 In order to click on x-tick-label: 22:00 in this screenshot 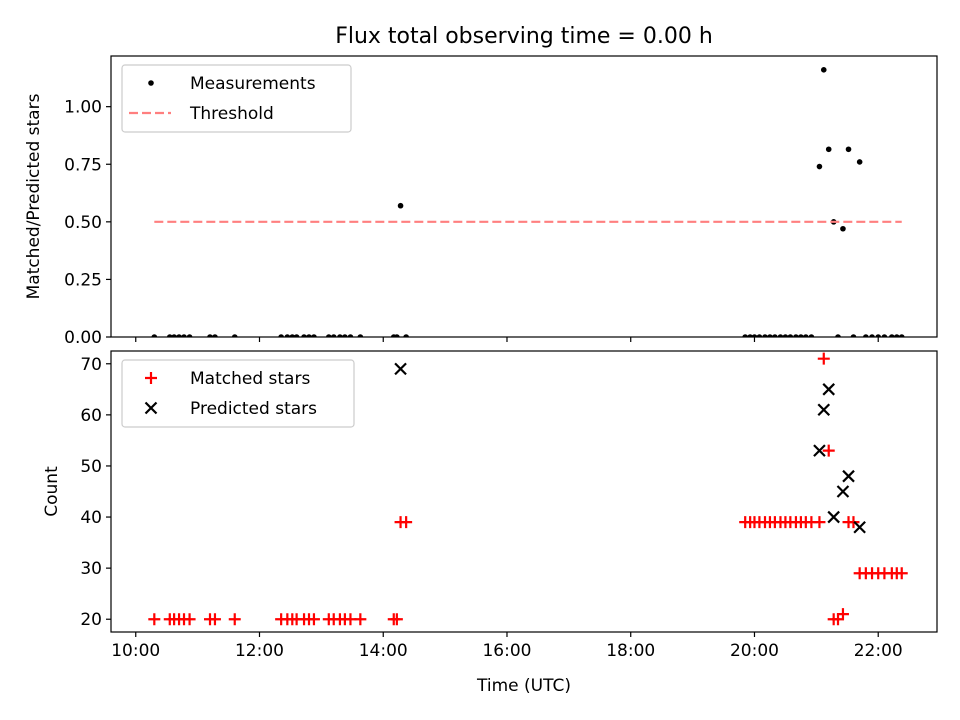, I will do `click(878, 651)`.